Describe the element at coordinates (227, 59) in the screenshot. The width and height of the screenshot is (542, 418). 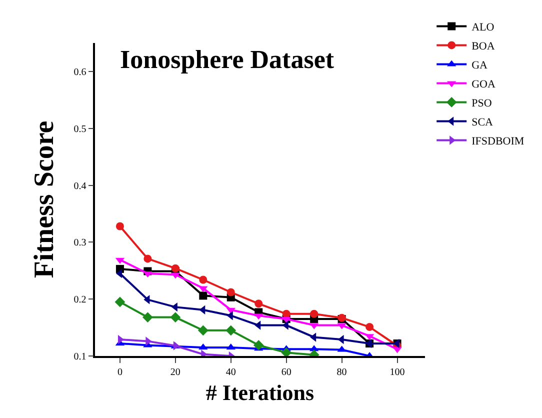
I see `chart-title: Ionosphere Dataset` at that location.